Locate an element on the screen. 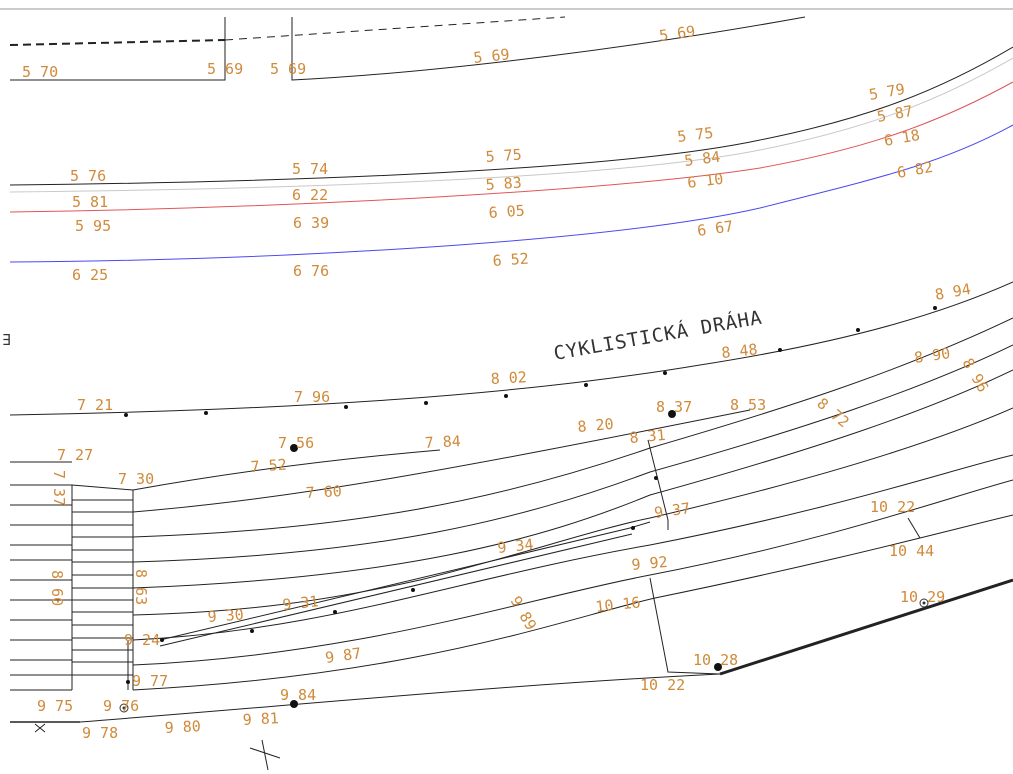 This screenshot has width=1013, height=774. drop-line is located at coordinates (685, 626).